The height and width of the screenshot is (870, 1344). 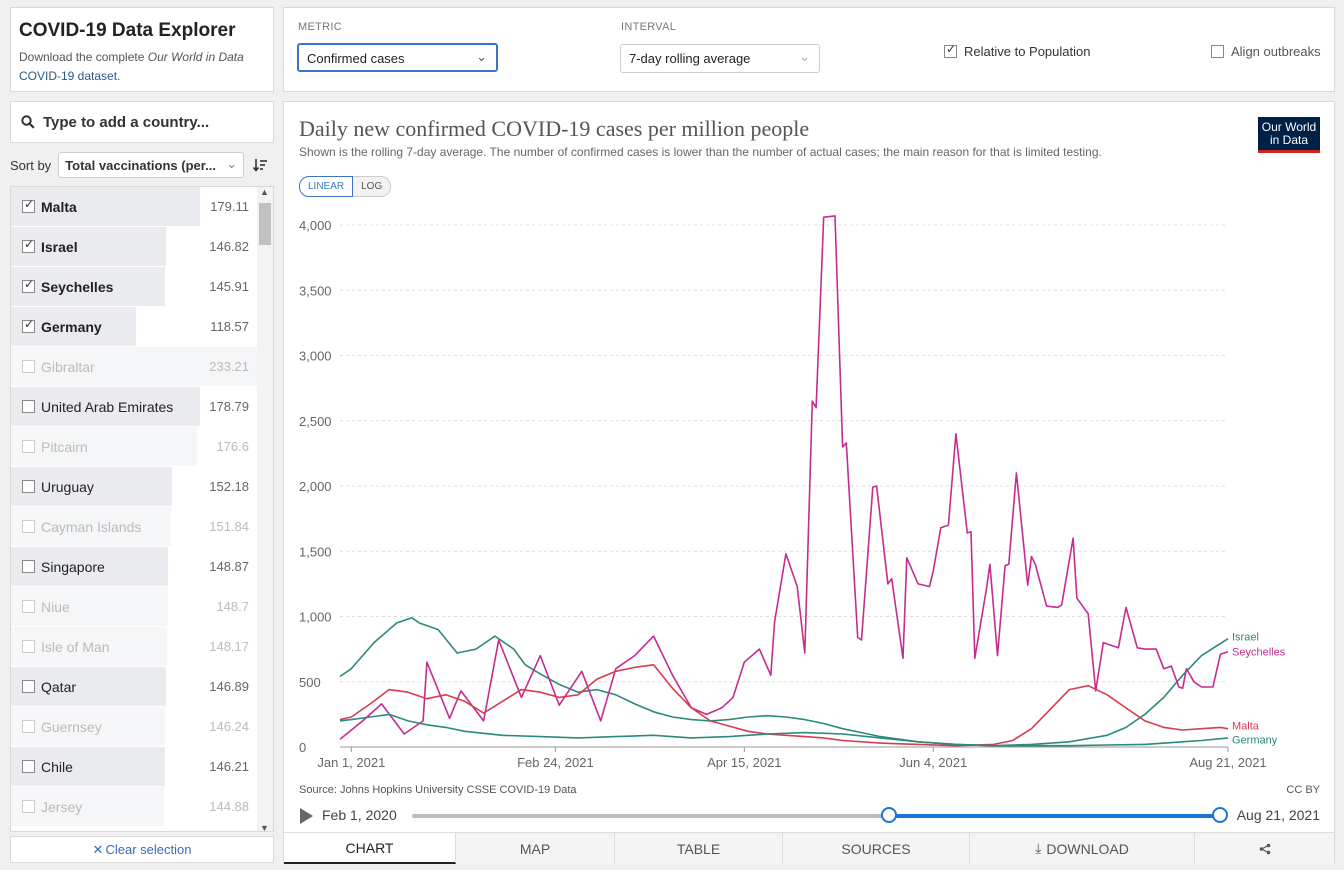 I want to click on country-row: Chile 146.21, so click(x=142, y=767).